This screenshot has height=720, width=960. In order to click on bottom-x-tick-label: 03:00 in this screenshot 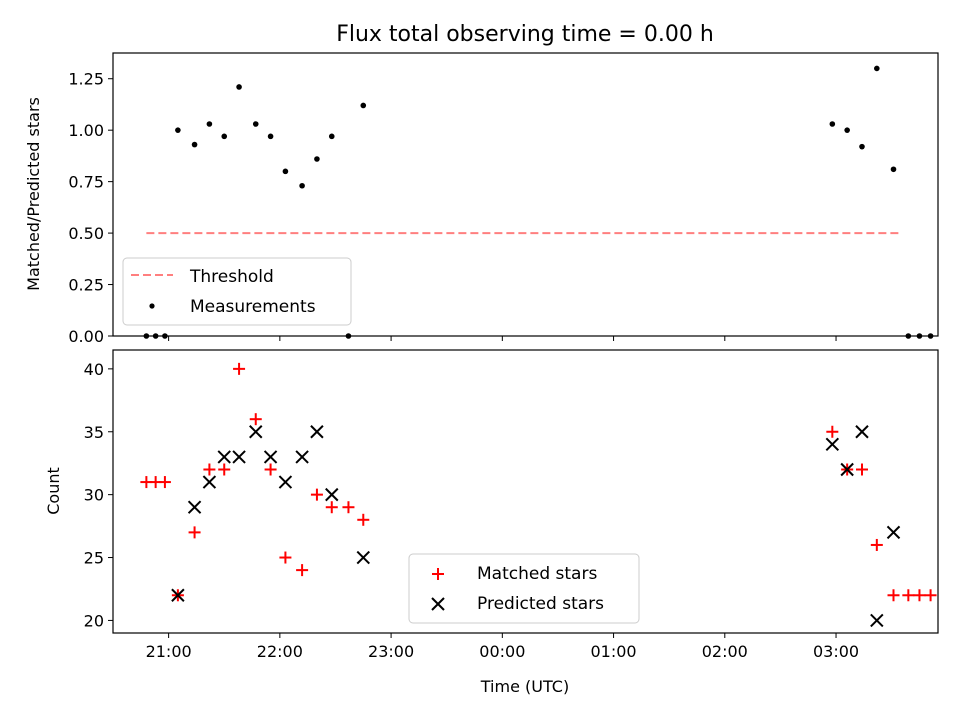, I will do `click(836, 651)`.